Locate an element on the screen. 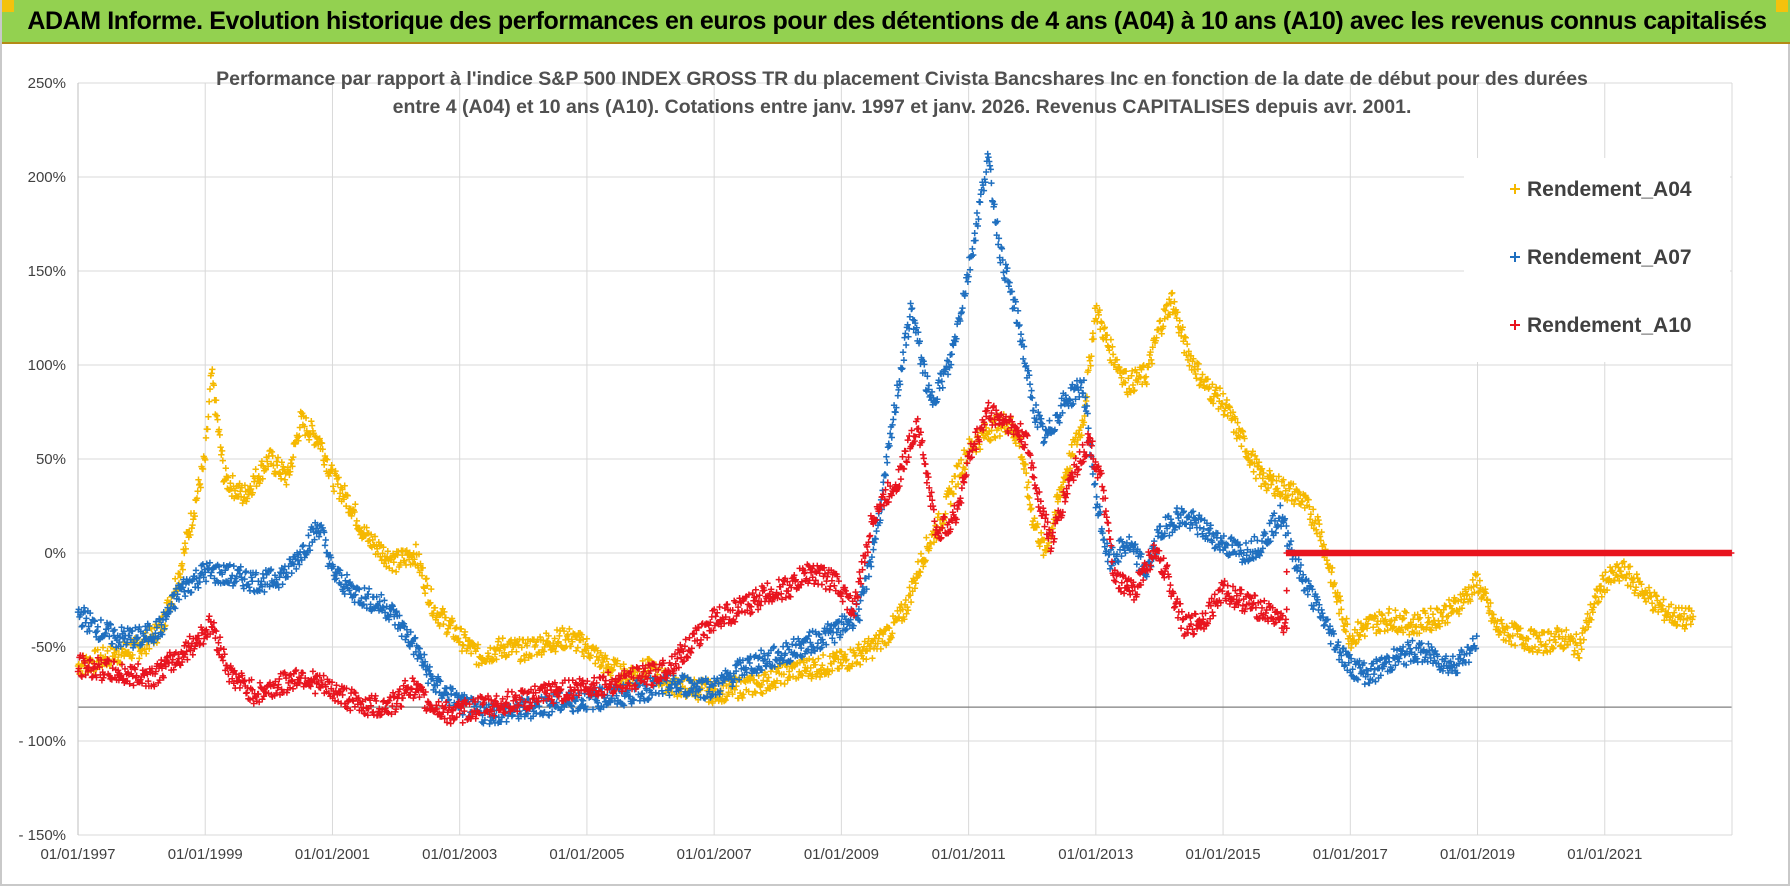  x-tick-label: 01/01/2007 is located at coordinates (714, 854).